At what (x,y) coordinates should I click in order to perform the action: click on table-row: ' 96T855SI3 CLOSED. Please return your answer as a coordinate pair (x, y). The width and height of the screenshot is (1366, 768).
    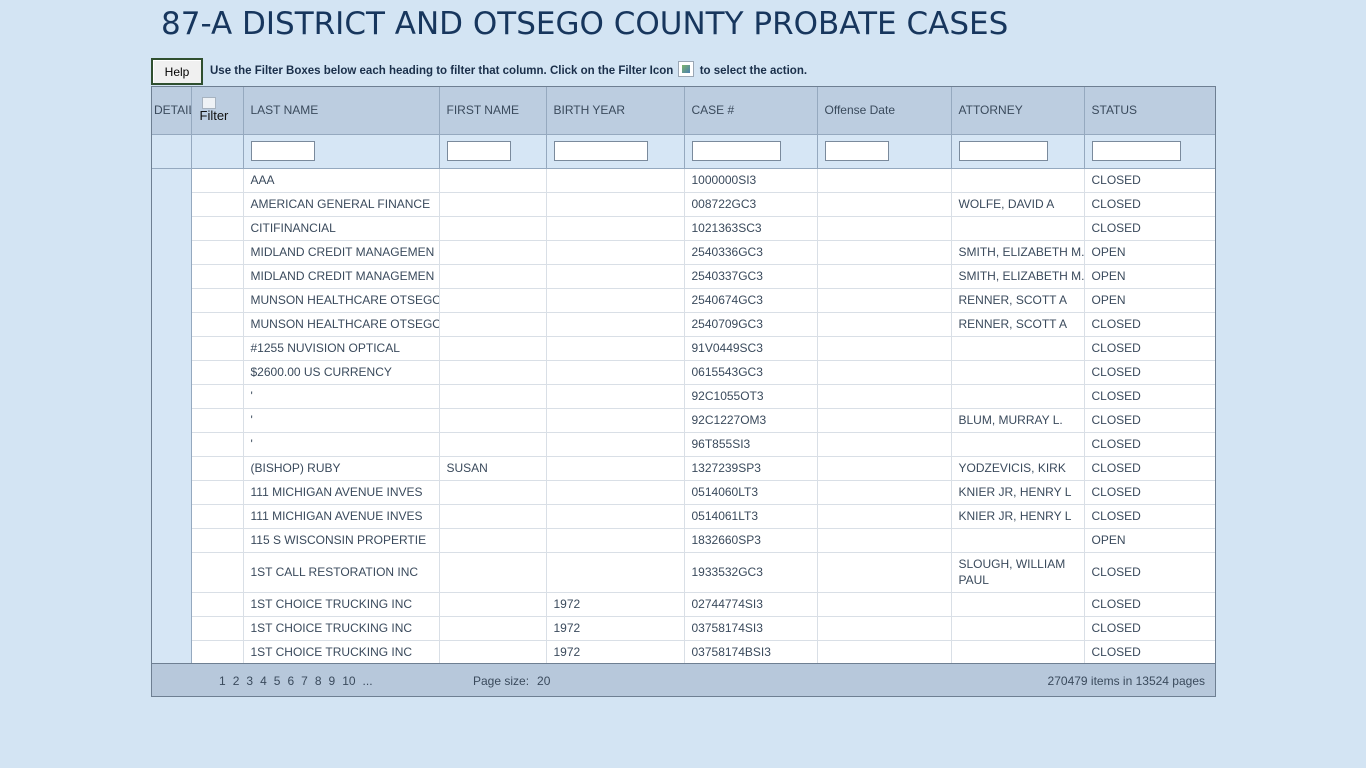
    Looking at the image, I should click on (683, 444).